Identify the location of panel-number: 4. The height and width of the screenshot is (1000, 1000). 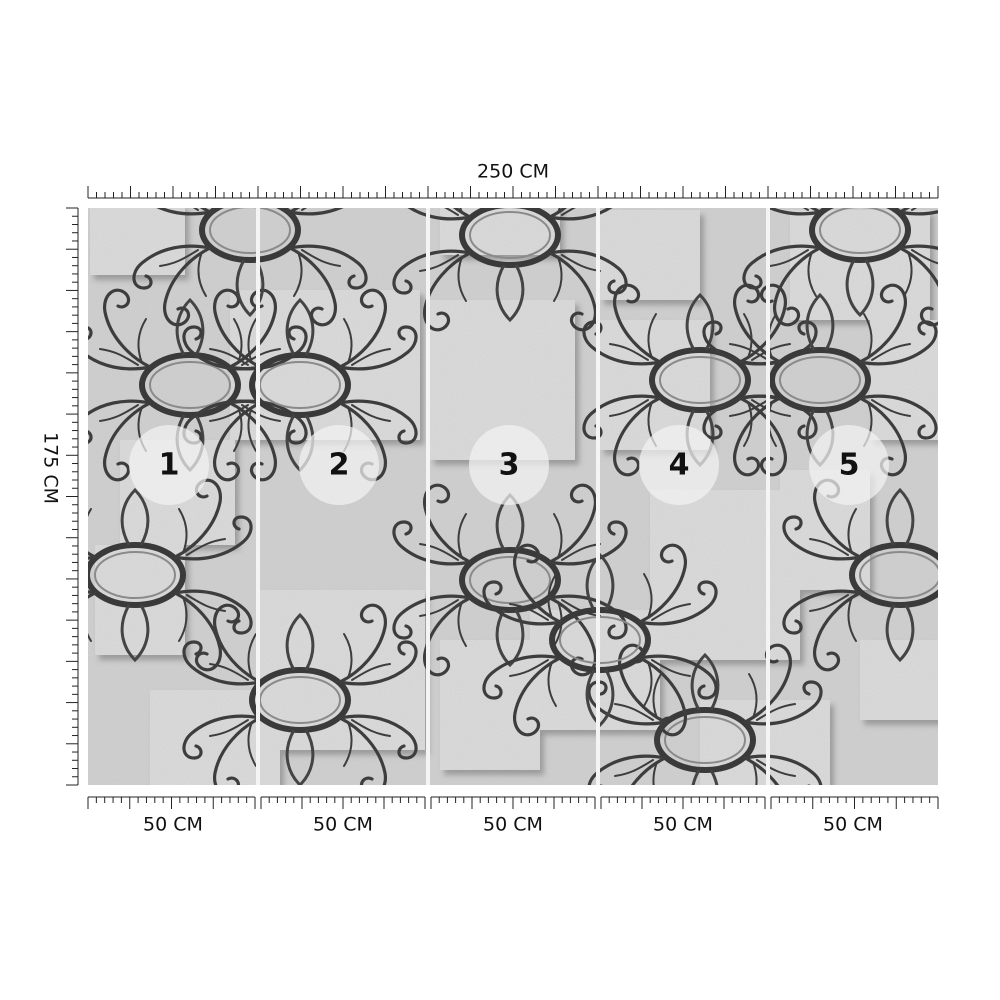
(679, 465).